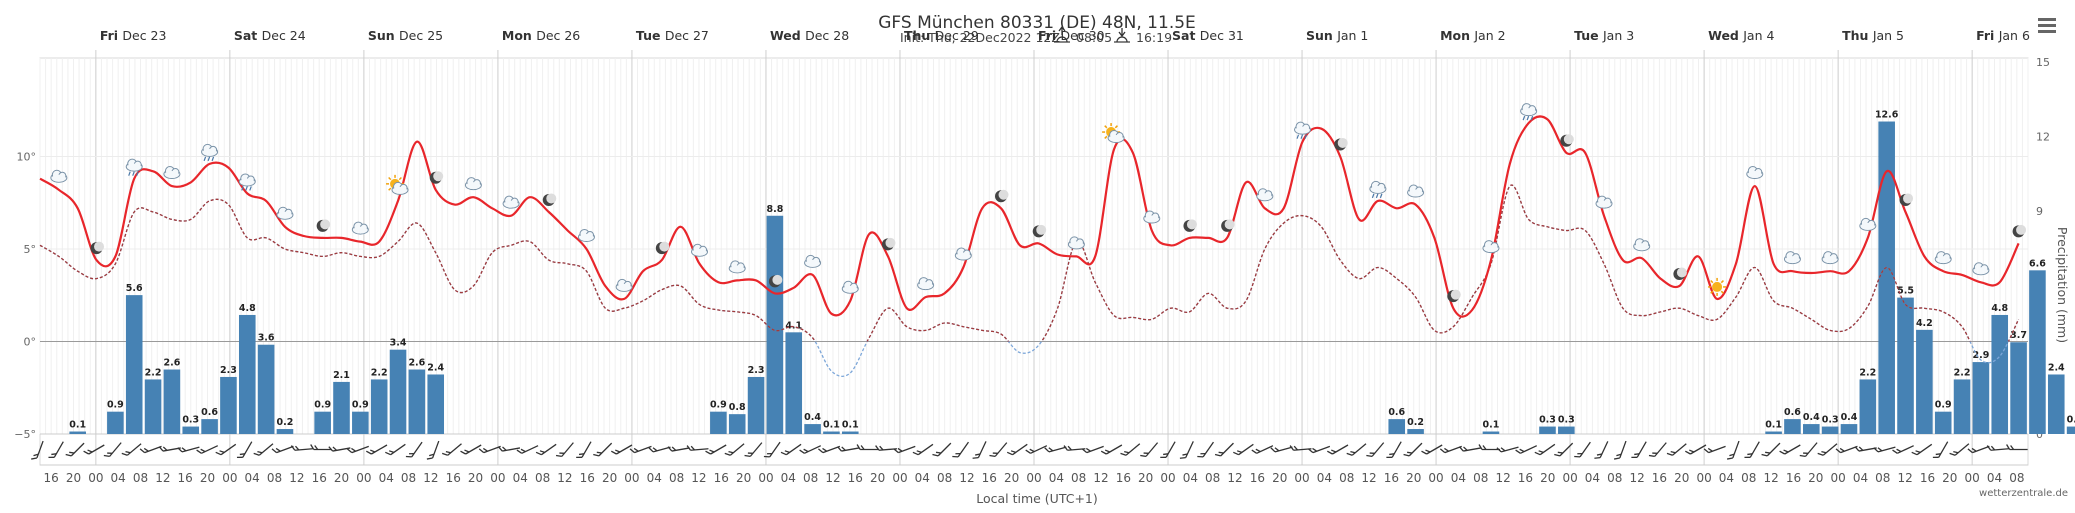  What do you see at coordinates (405, 35) in the screenshot?
I see `day-label: Sun Dec 25` at bounding box center [405, 35].